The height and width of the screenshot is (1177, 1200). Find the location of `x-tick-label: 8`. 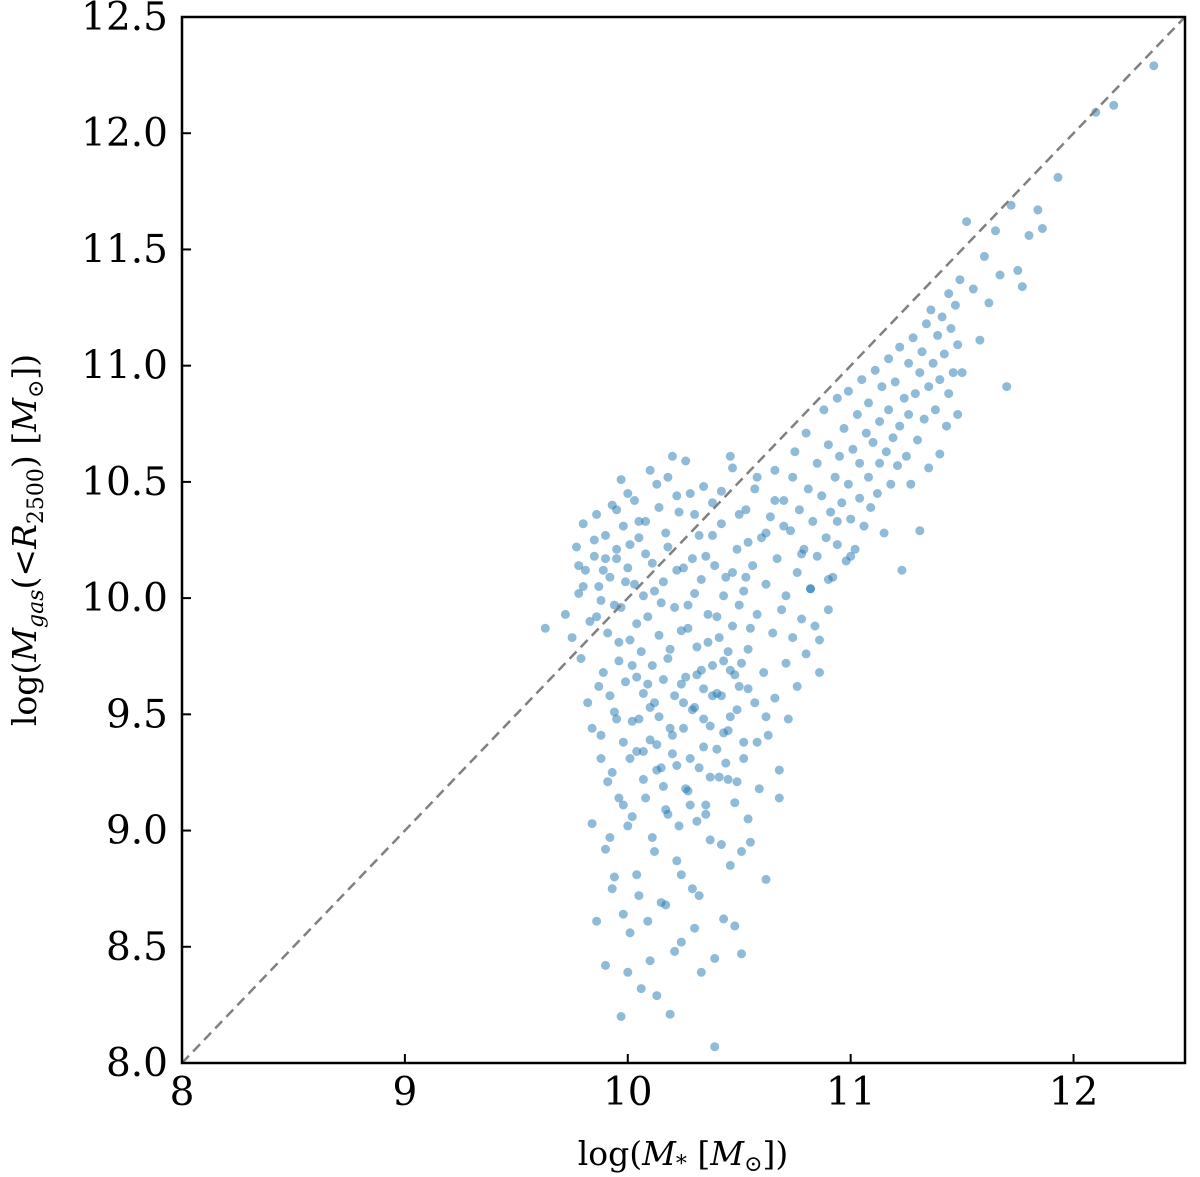

x-tick-label: 8 is located at coordinates (182, 1092).